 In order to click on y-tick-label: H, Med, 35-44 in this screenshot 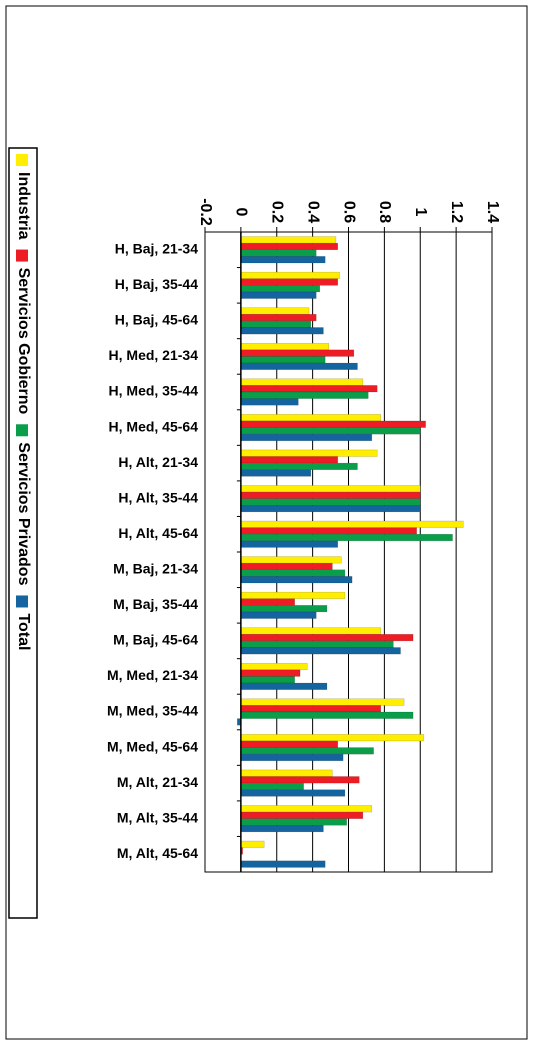, I will do `click(154, 391)`.